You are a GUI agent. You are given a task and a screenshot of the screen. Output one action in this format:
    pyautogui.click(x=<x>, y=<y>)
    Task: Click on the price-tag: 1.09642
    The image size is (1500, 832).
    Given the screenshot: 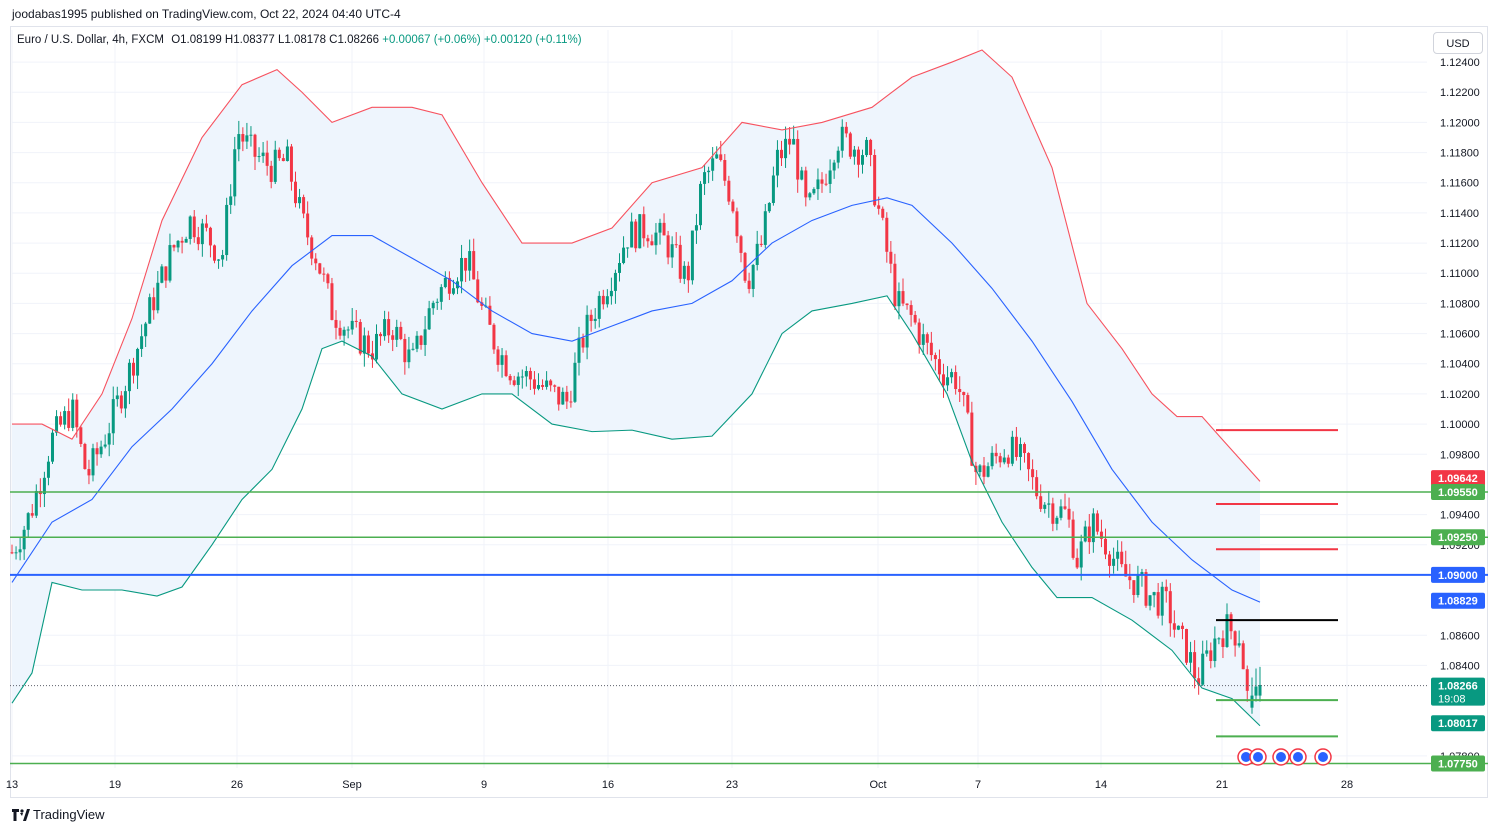 What is the action you would take?
    pyautogui.click(x=1458, y=478)
    